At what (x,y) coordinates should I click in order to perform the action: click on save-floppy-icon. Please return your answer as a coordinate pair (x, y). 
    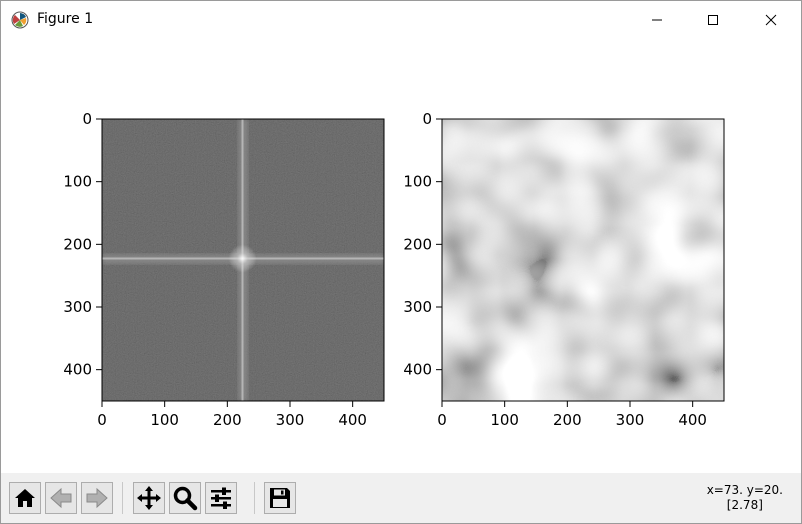
    Looking at the image, I should click on (280, 498).